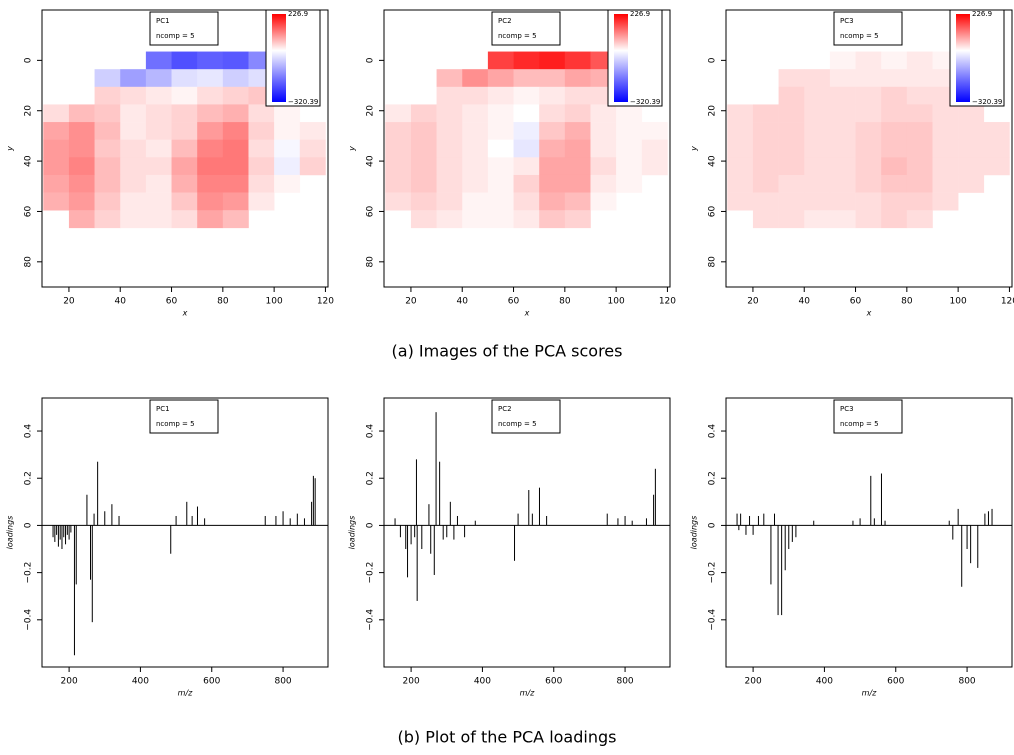 The height and width of the screenshot is (755, 1014). Describe the element at coordinates (371, 262) in the screenshot. I see `y-tick-label: 80` at that location.